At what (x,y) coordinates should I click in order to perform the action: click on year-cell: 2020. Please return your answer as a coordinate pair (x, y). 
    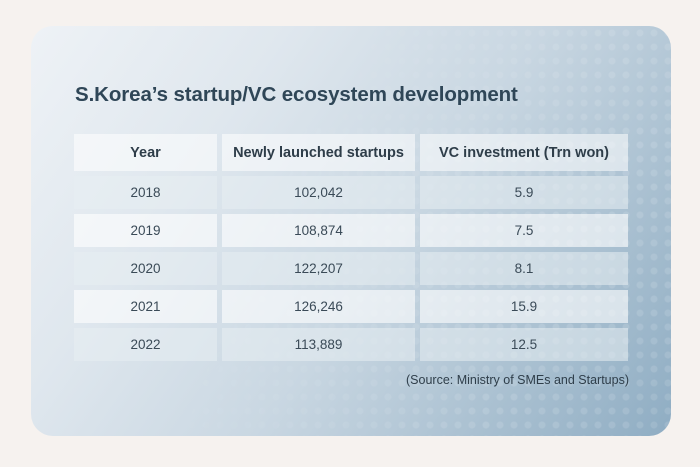
    Looking at the image, I should click on (145, 268).